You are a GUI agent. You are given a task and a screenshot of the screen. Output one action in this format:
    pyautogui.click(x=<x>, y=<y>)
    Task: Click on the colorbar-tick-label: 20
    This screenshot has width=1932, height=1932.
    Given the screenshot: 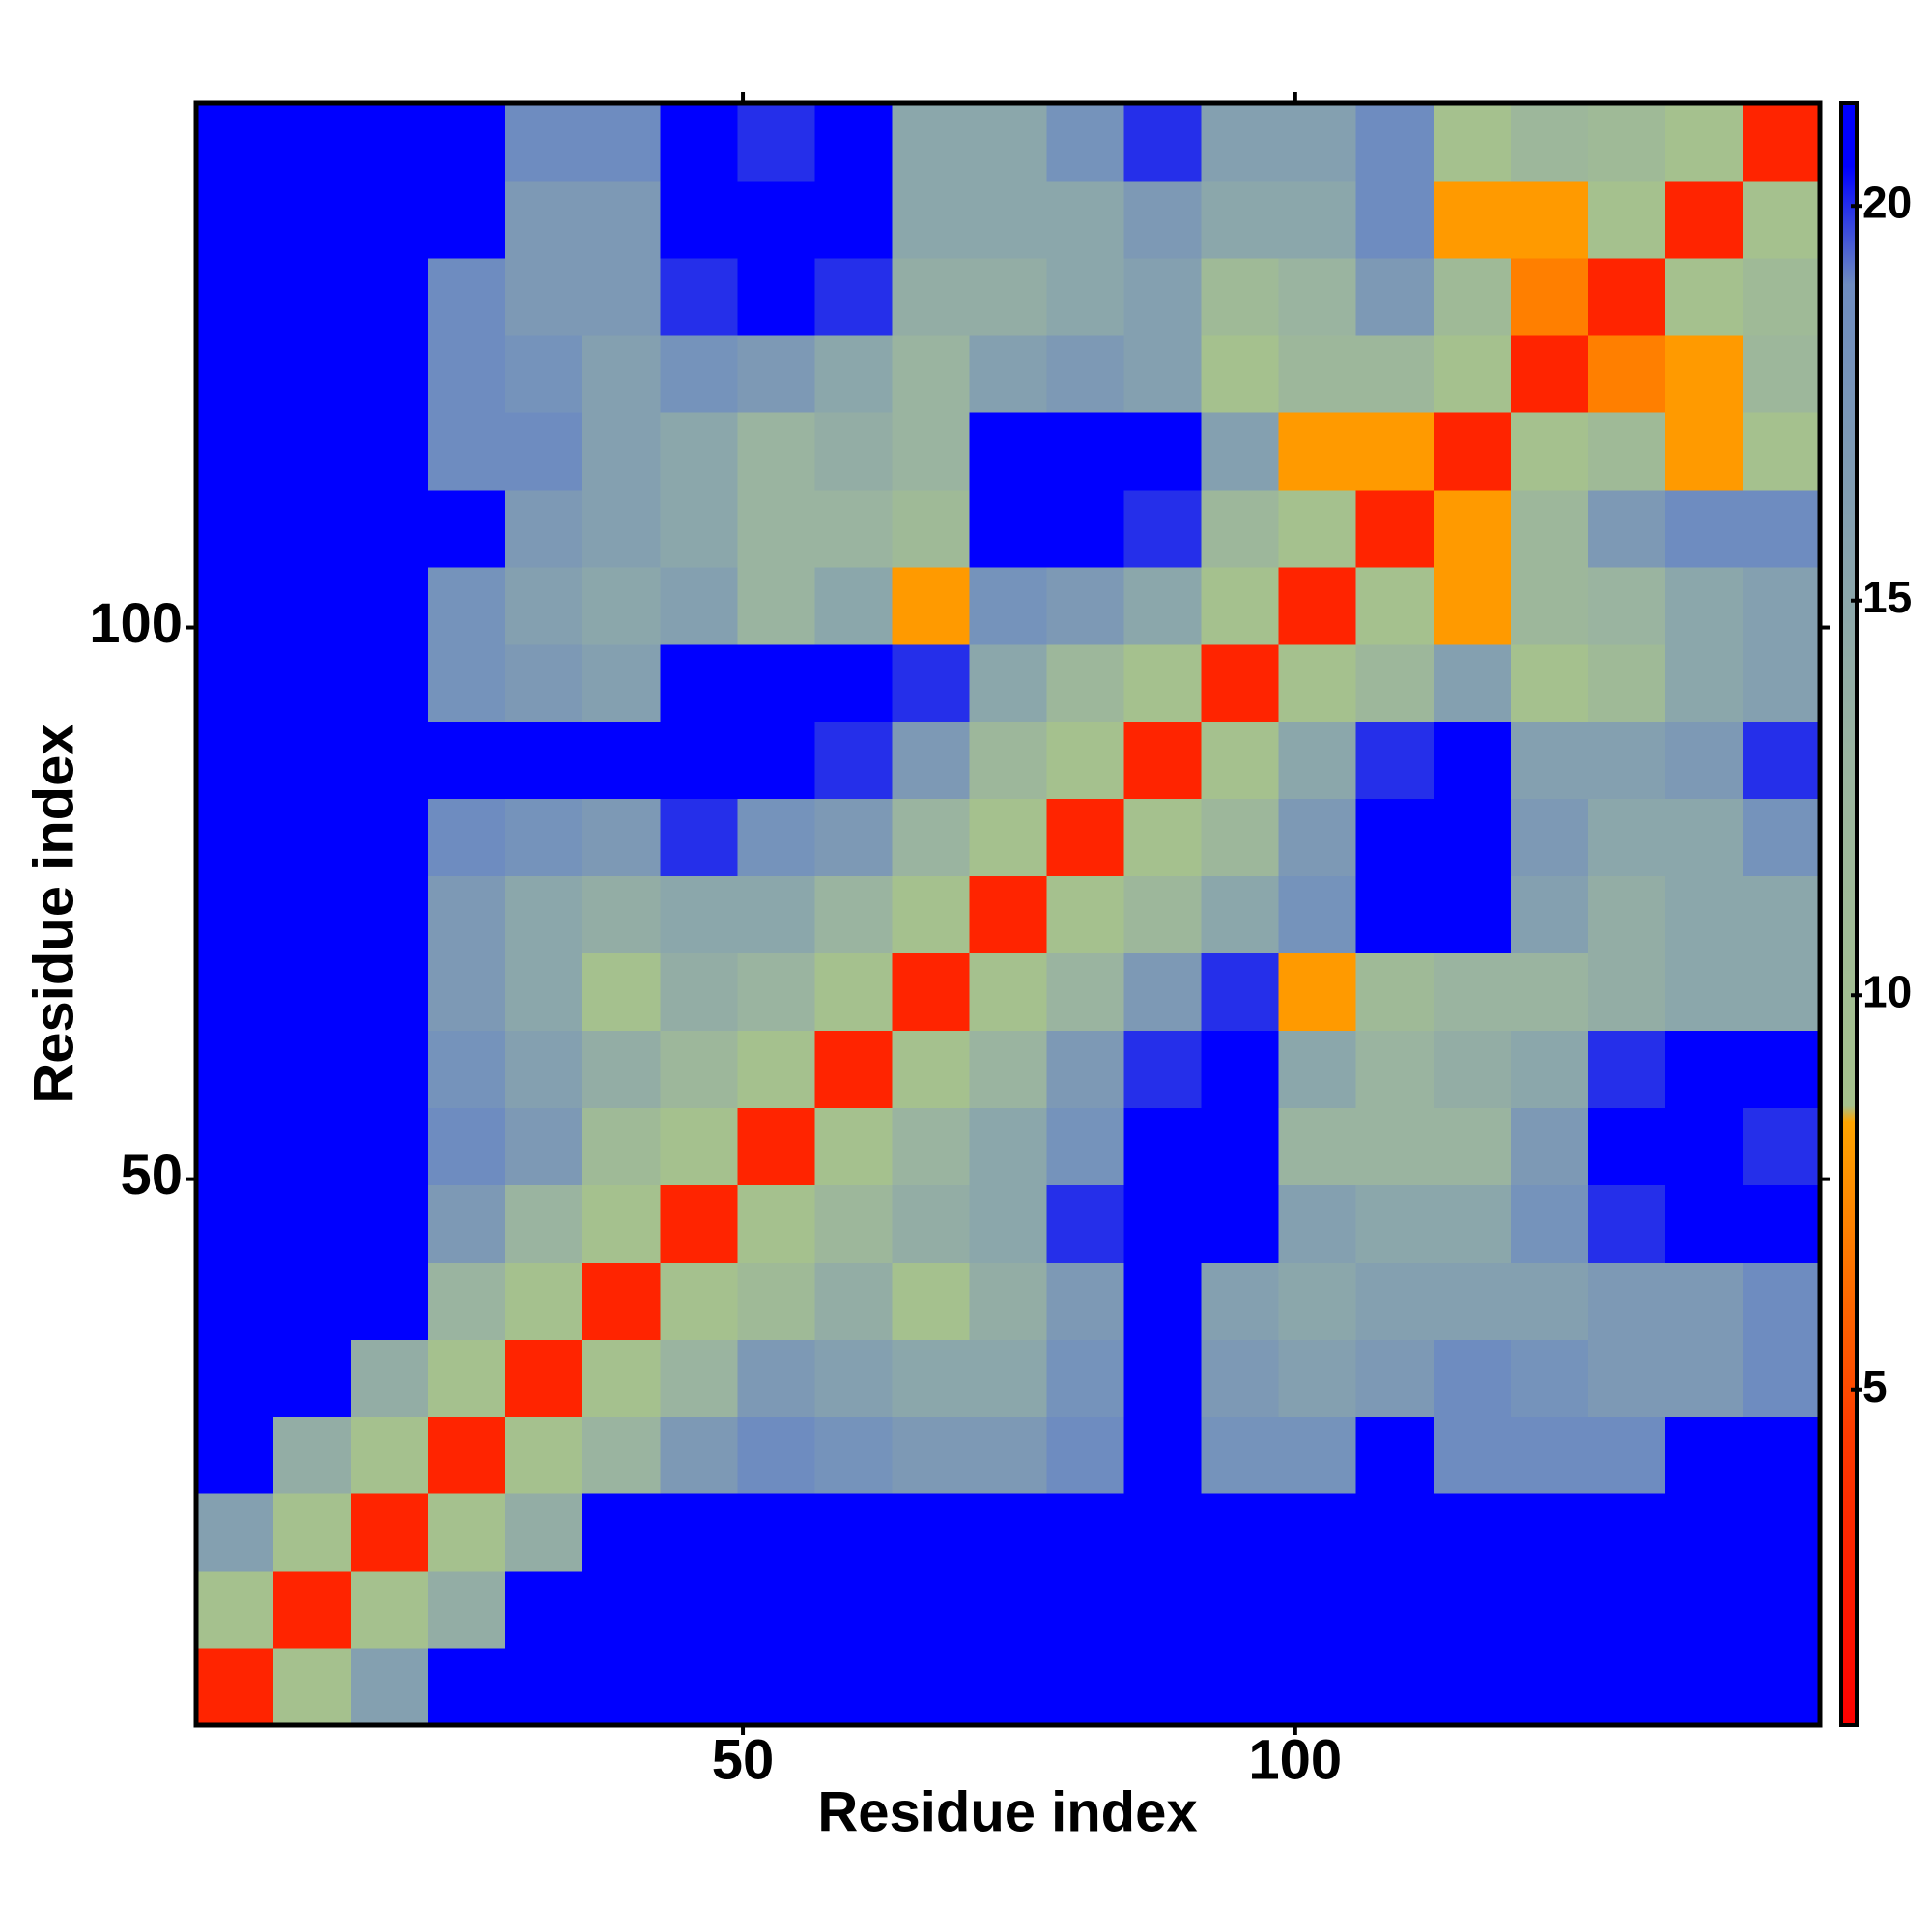 What is the action you would take?
    pyautogui.click(x=1887, y=202)
    